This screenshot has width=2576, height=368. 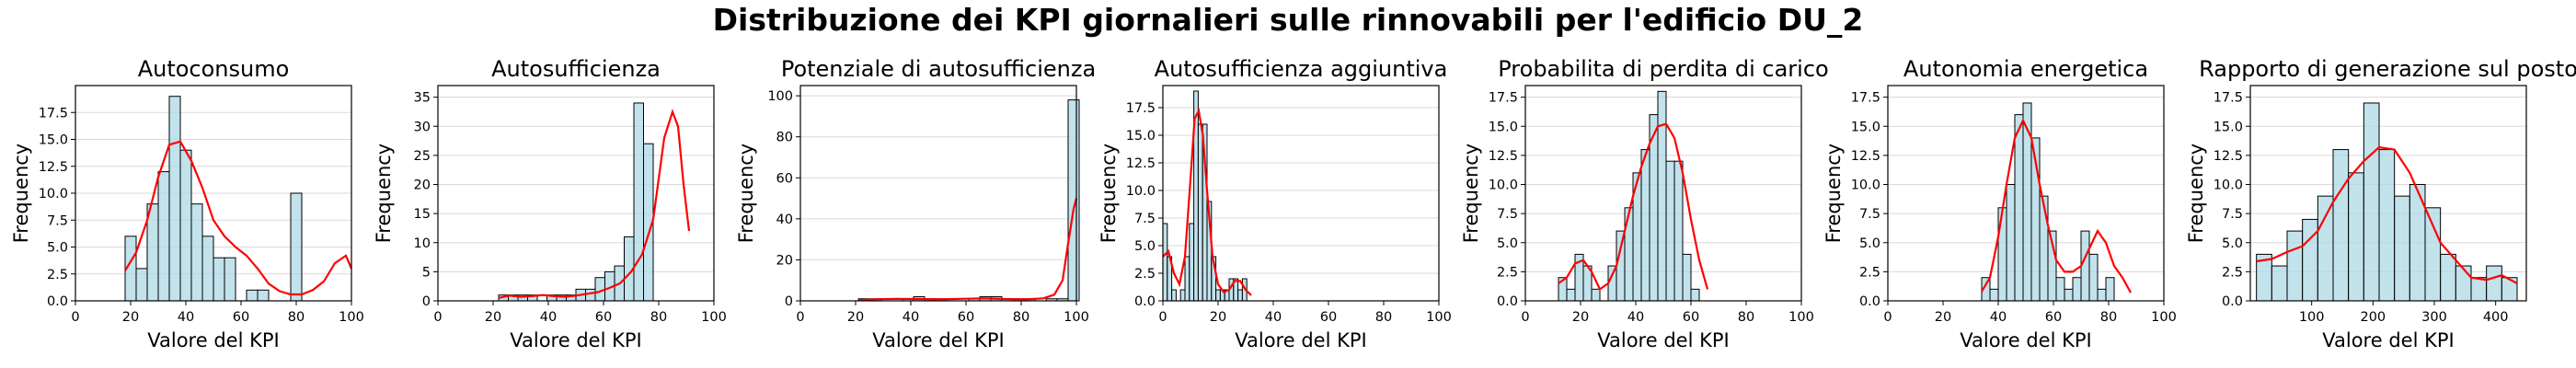 I want to click on chart-title: Autoconsumo, so click(x=214, y=69).